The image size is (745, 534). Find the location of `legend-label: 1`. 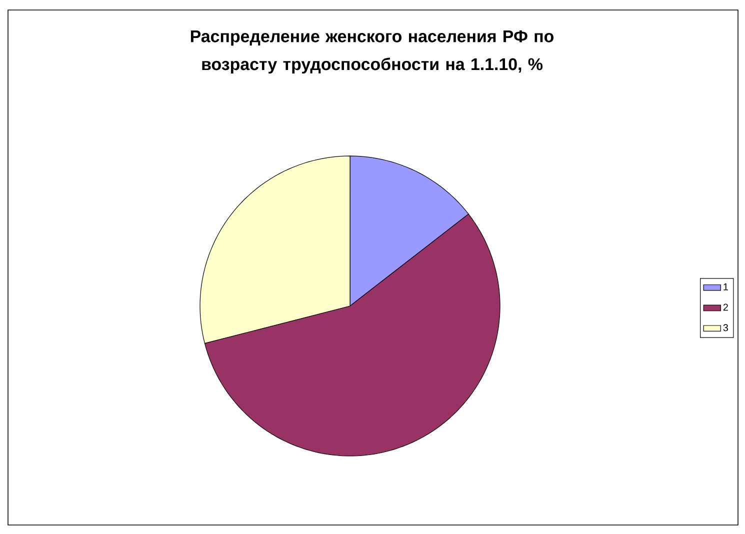

legend-label: 1 is located at coordinates (726, 286).